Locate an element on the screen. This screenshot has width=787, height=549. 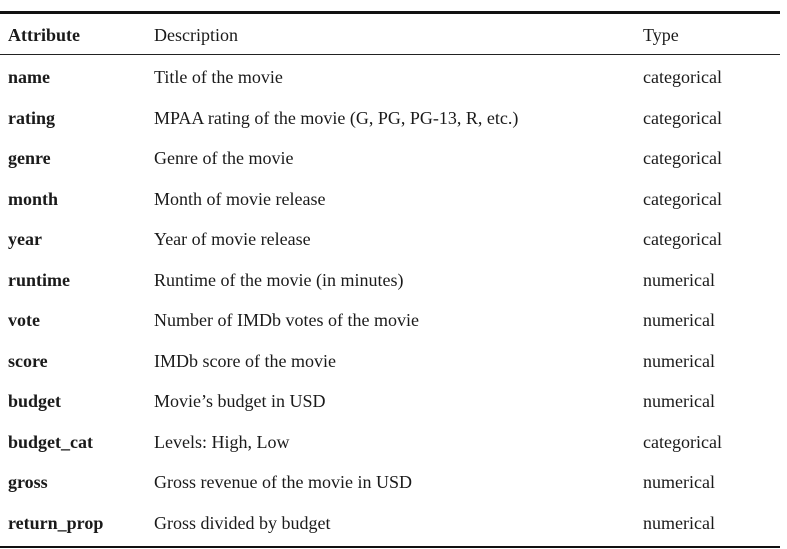
description-cell: Gross revenue of the movie in USD is located at coordinates (283, 482).